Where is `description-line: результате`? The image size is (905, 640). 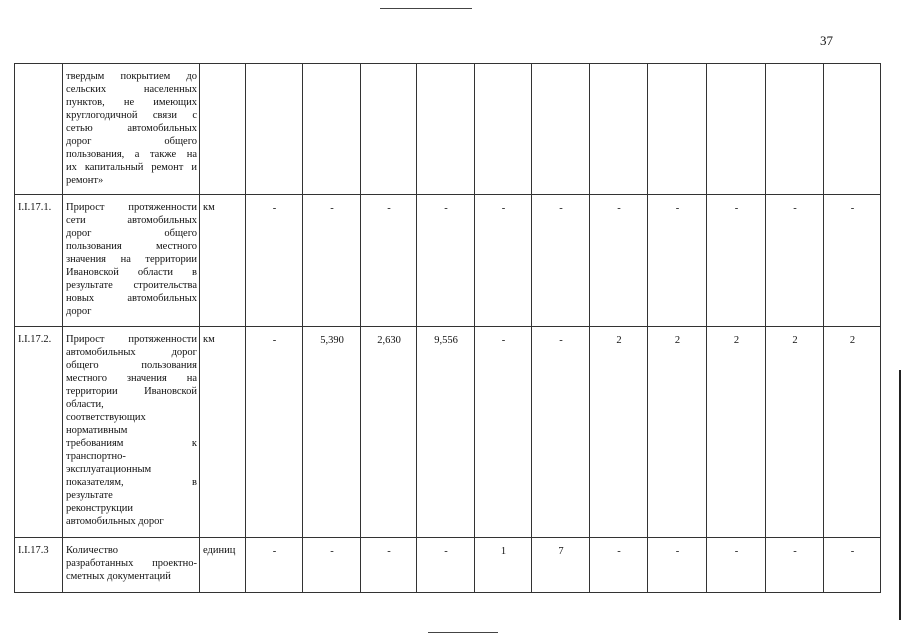
description-line: результате is located at coordinates (89, 495).